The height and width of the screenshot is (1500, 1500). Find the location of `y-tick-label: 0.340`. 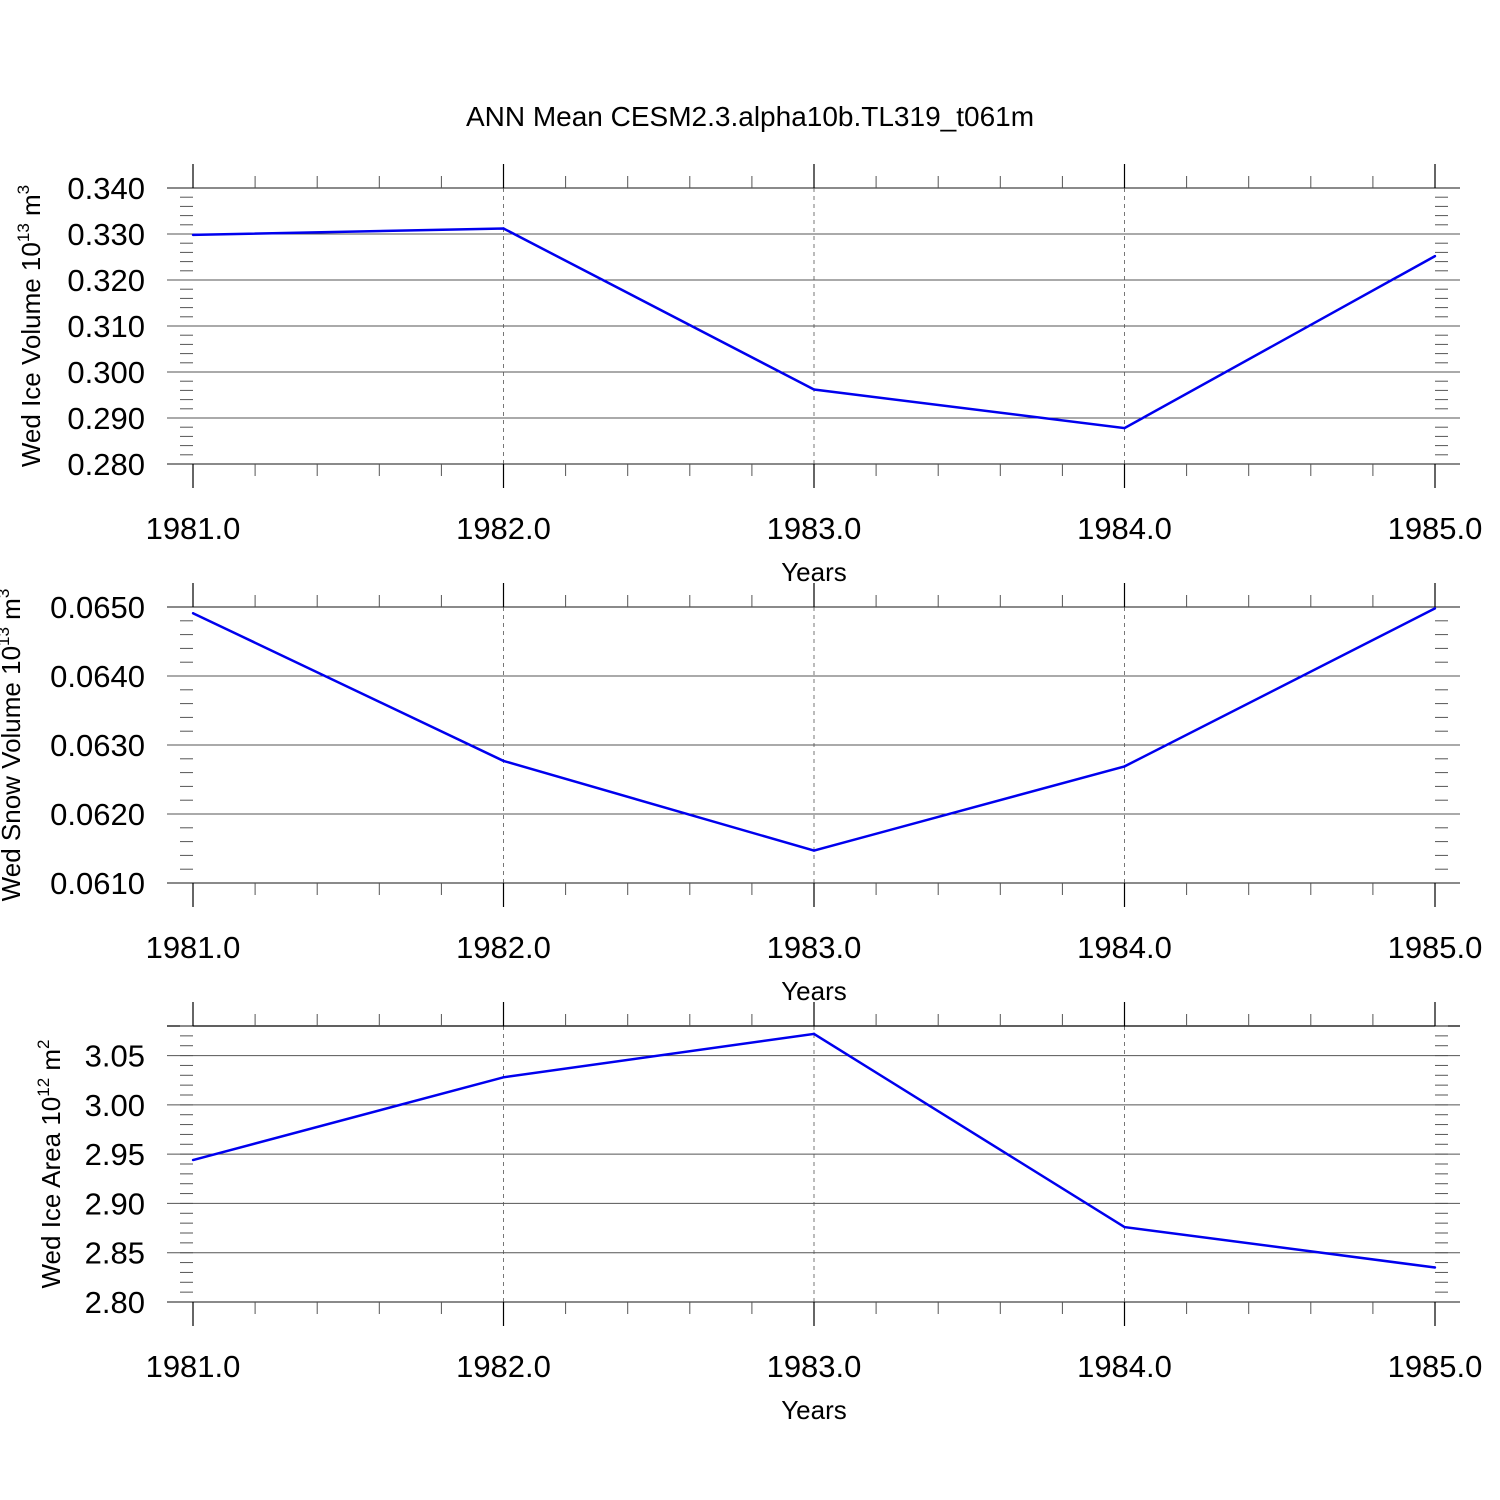

y-tick-label: 0.340 is located at coordinates (106, 188).